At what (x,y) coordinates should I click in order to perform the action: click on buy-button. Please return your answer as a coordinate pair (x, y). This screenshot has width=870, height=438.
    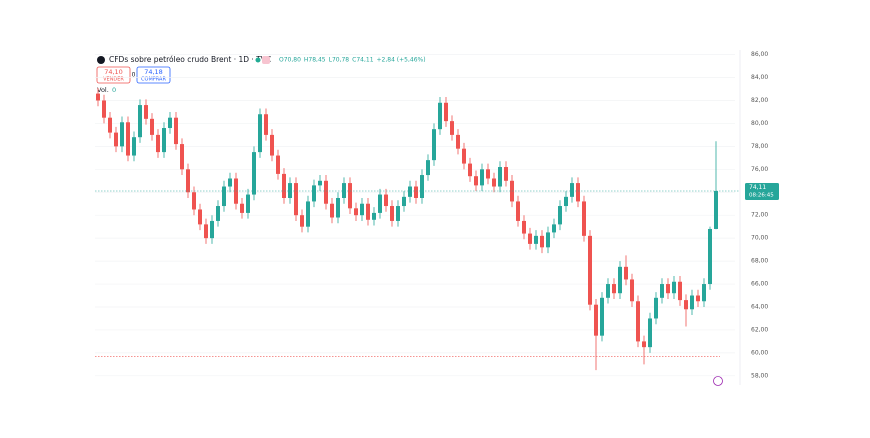
    Looking at the image, I should click on (153, 75).